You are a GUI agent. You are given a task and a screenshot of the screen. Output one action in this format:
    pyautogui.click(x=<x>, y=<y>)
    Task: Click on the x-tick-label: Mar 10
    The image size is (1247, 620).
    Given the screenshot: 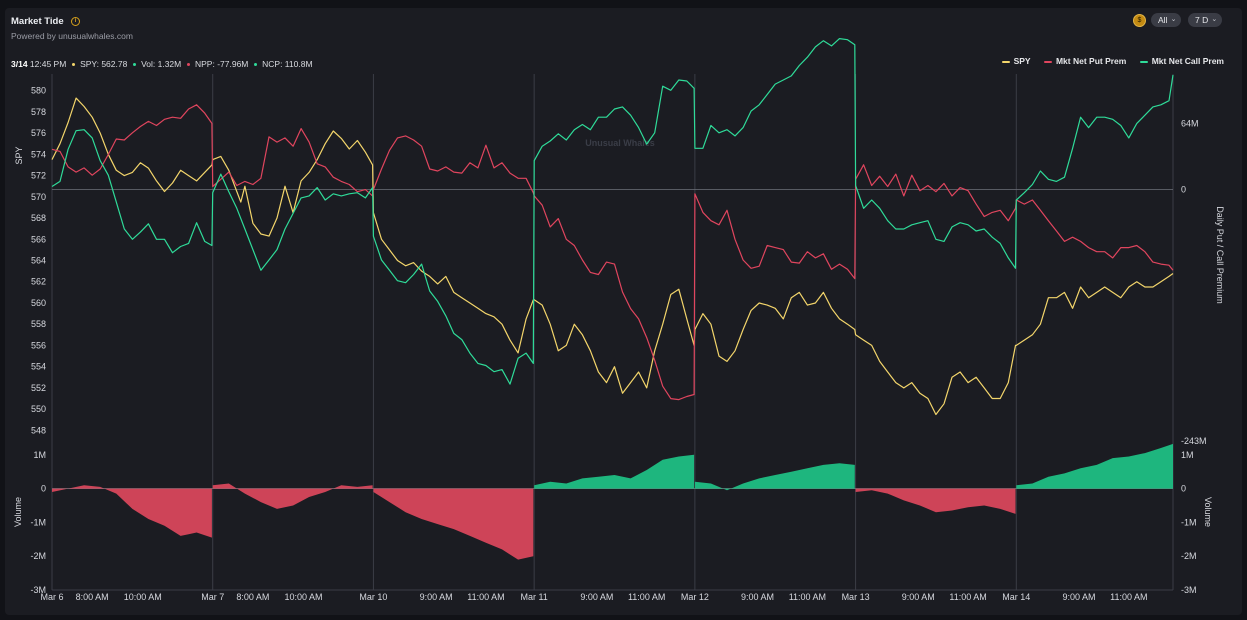 What is the action you would take?
    pyautogui.click(x=373, y=597)
    